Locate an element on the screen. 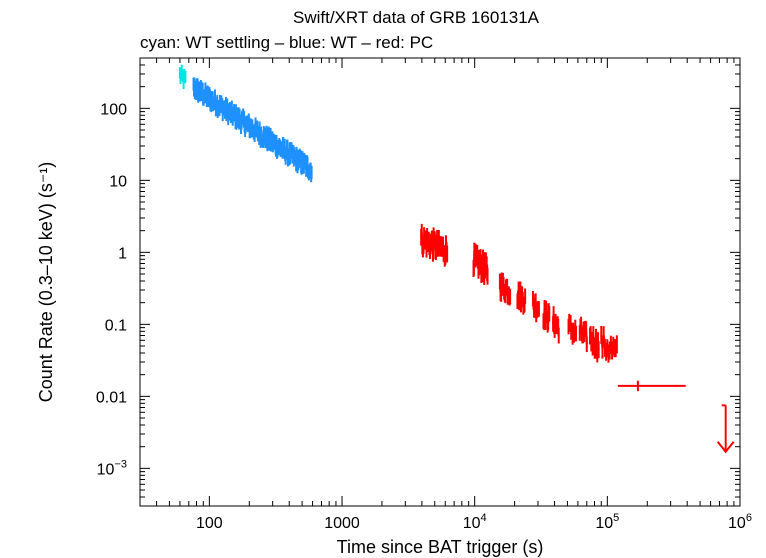  x-tick-label: 10⁶ is located at coordinates (740, 522).